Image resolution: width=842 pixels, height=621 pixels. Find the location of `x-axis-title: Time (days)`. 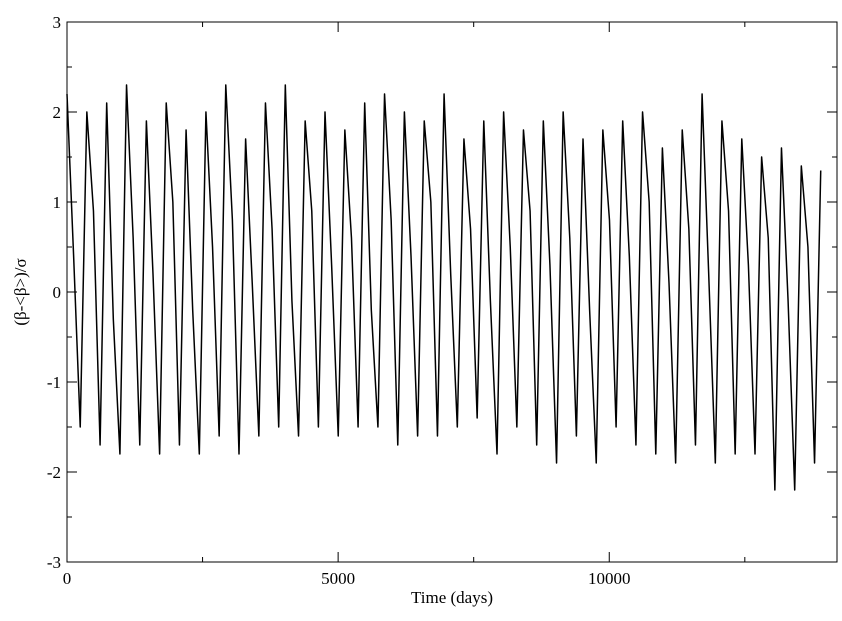

x-axis-title: Time (days) is located at coordinates (452, 597).